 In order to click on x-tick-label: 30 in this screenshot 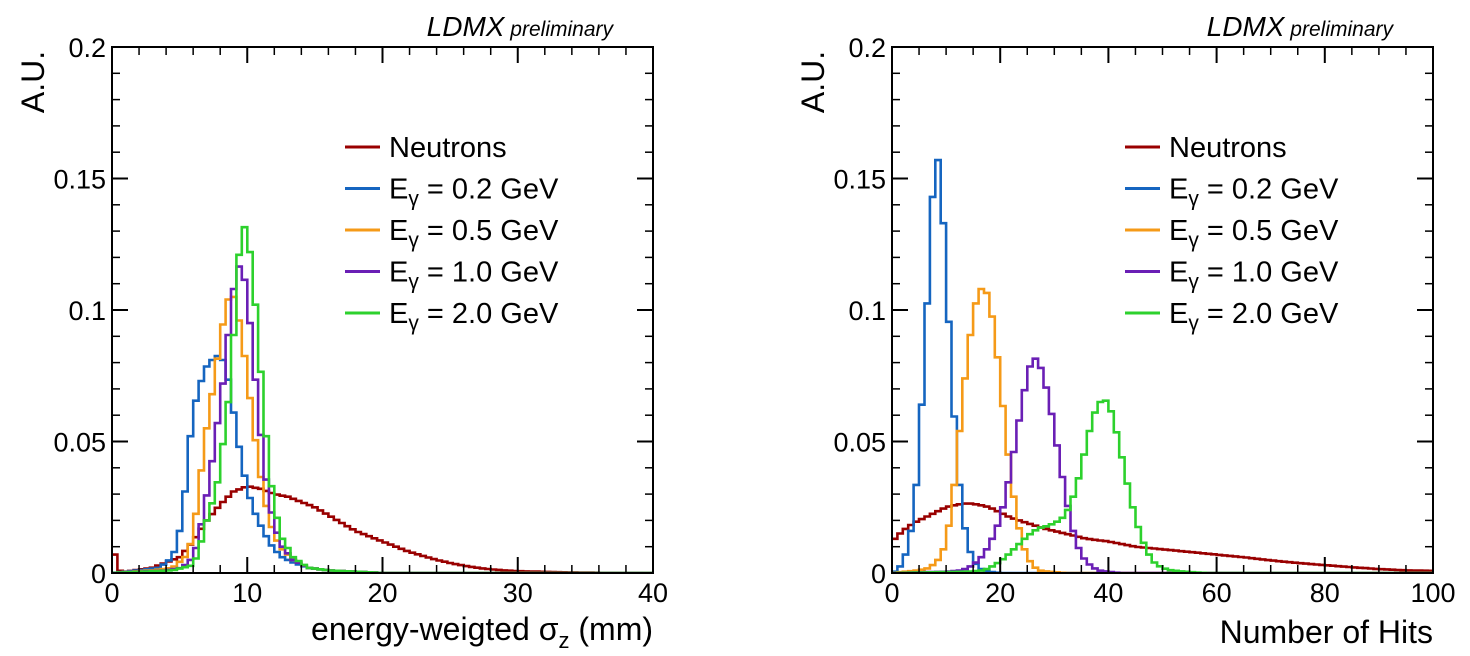, I will do `click(518, 593)`.